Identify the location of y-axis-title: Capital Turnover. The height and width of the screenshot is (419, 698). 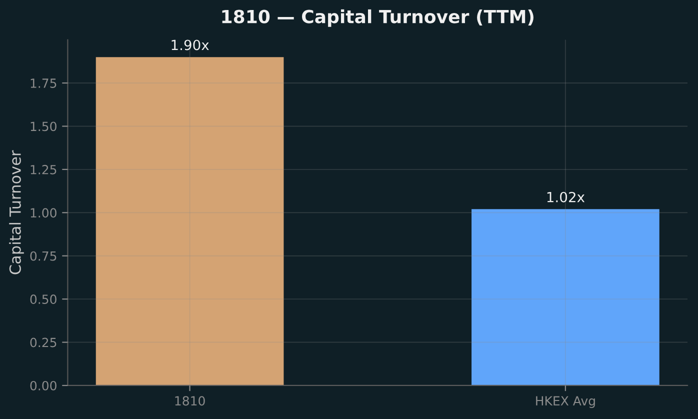
(16, 212).